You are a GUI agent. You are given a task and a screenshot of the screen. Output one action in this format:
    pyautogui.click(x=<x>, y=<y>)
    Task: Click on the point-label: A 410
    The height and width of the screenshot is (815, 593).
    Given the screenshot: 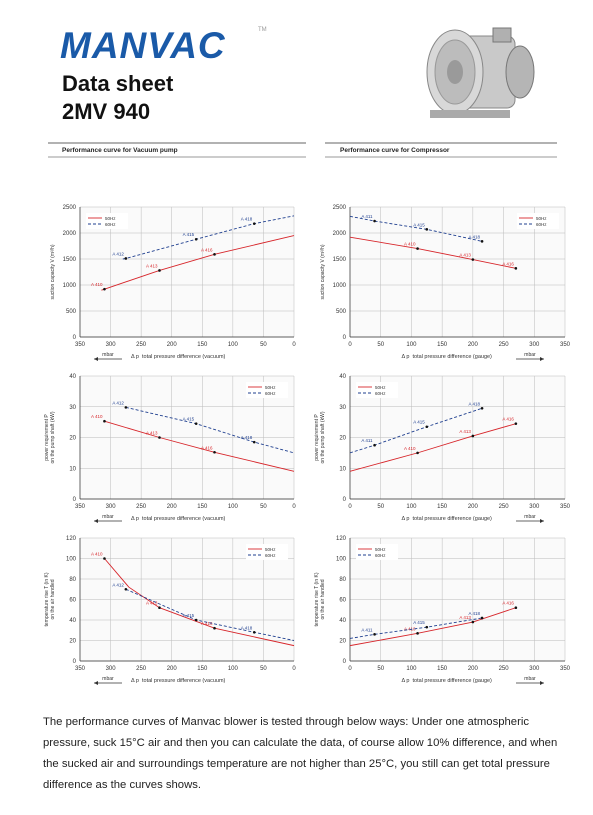 What is the action you would take?
    pyautogui.click(x=410, y=448)
    